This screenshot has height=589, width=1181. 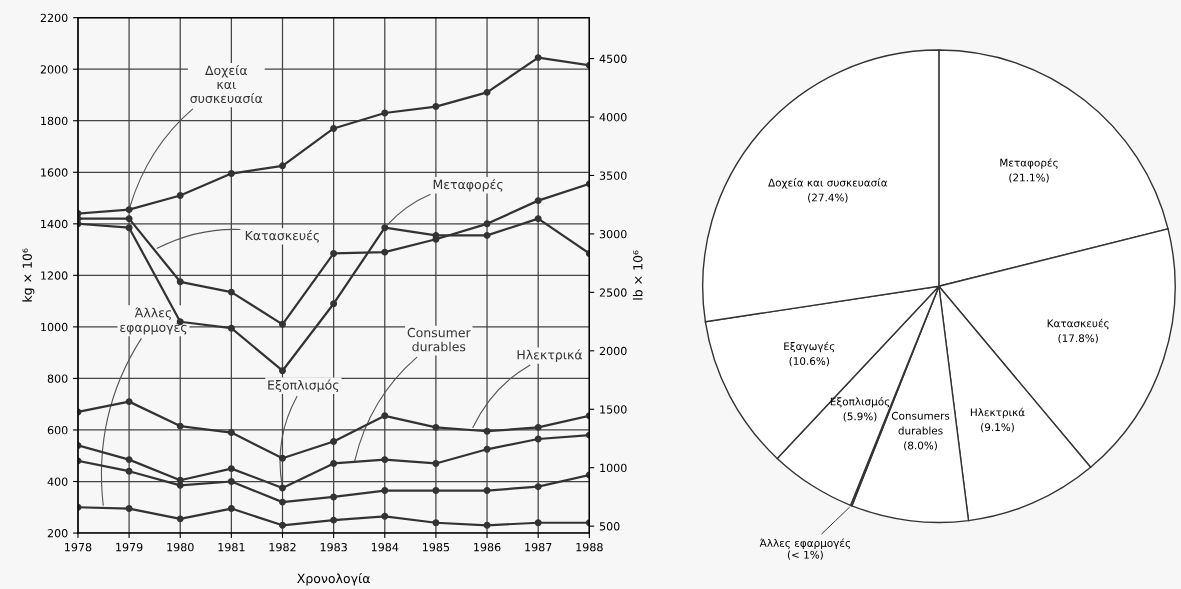 I want to click on y-tick-label: 1800, so click(x=54, y=121).